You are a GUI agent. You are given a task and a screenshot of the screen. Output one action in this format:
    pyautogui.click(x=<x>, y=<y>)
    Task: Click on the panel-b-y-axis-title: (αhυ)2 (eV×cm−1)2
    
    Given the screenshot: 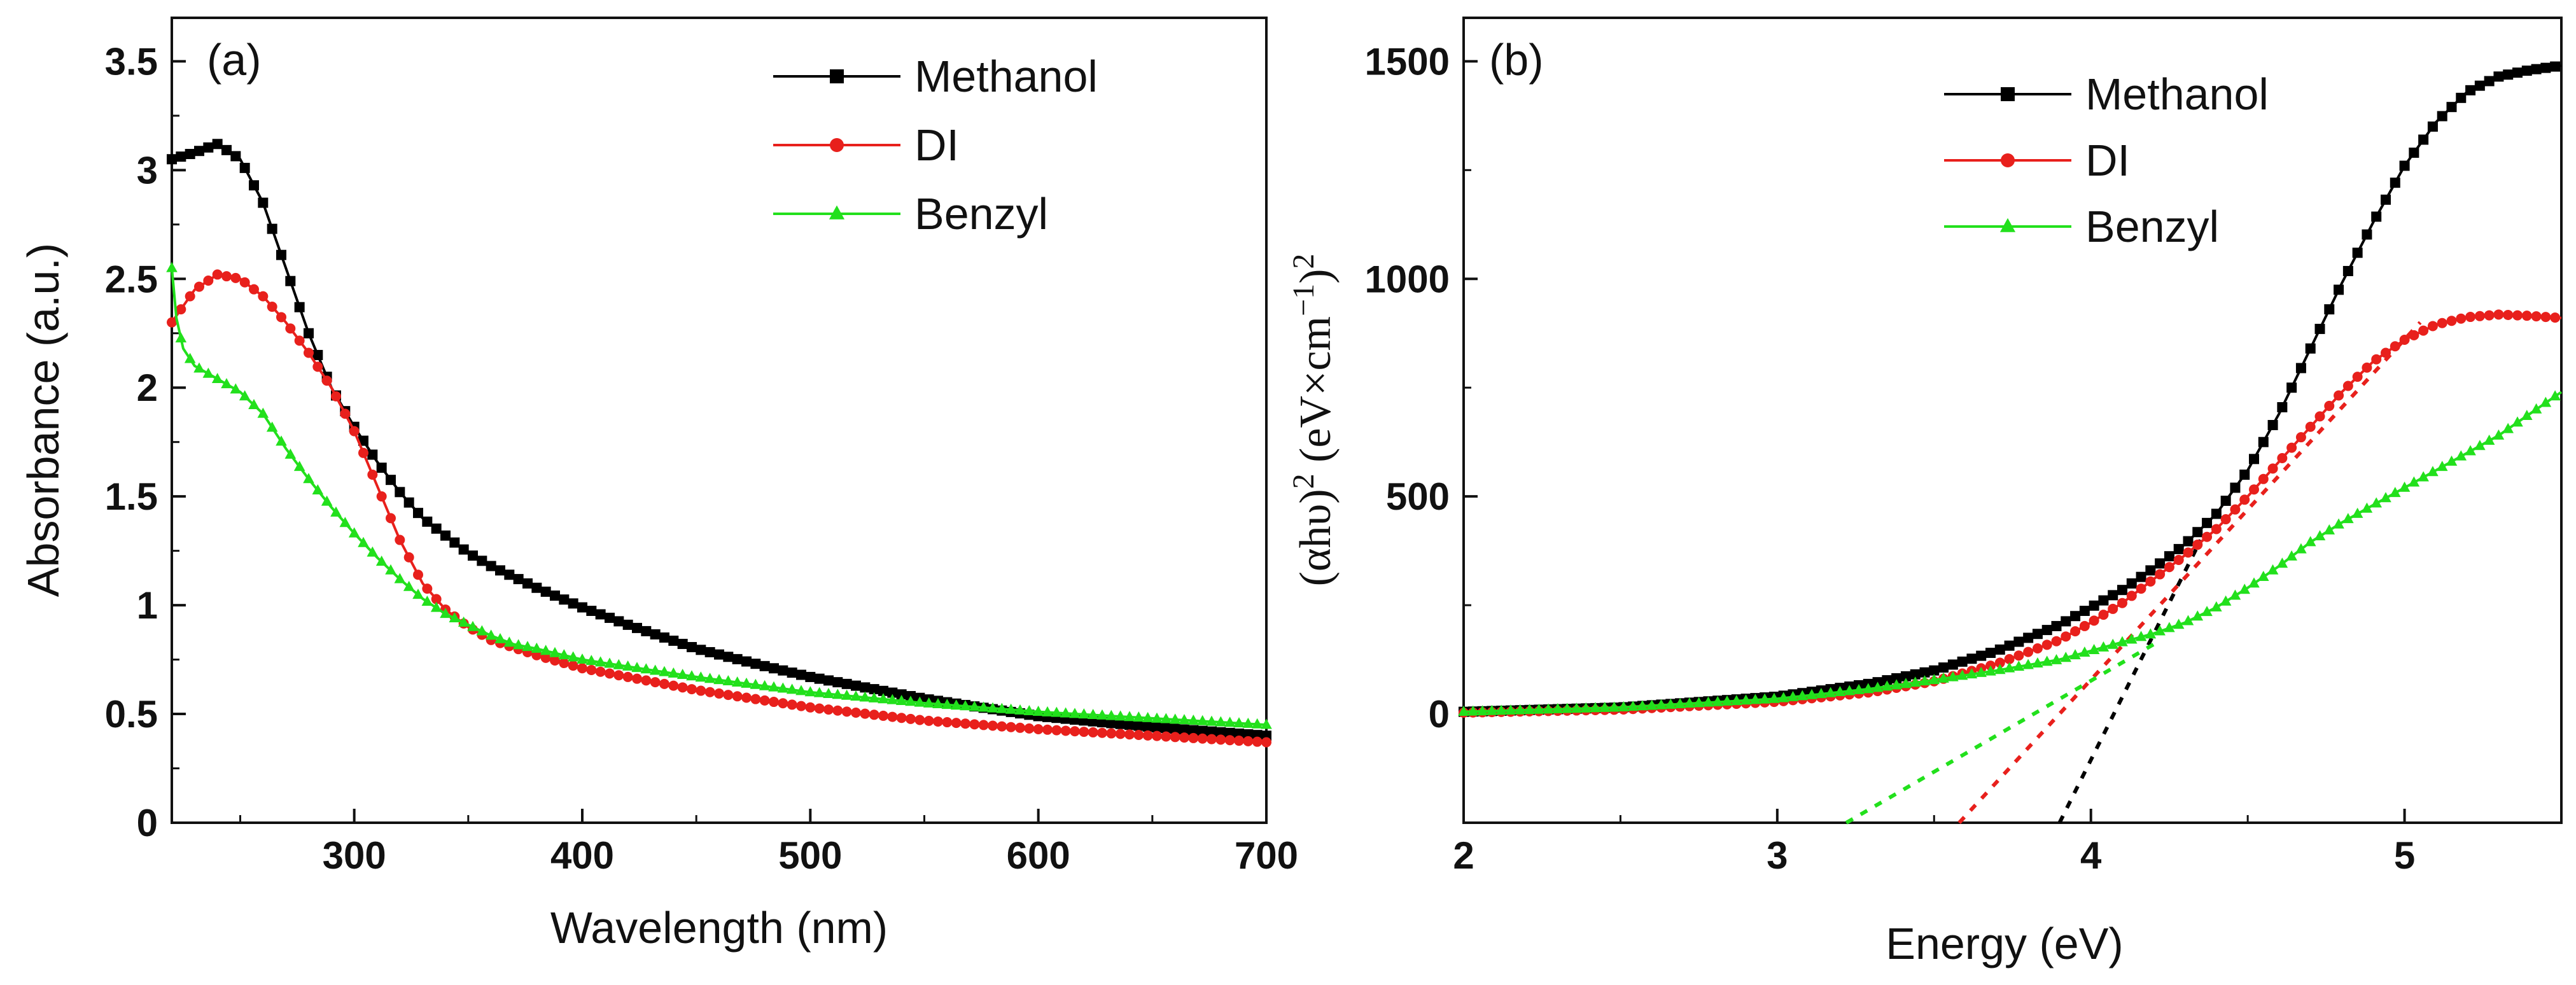 What is the action you would take?
    pyautogui.click(x=1314, y=420)
    